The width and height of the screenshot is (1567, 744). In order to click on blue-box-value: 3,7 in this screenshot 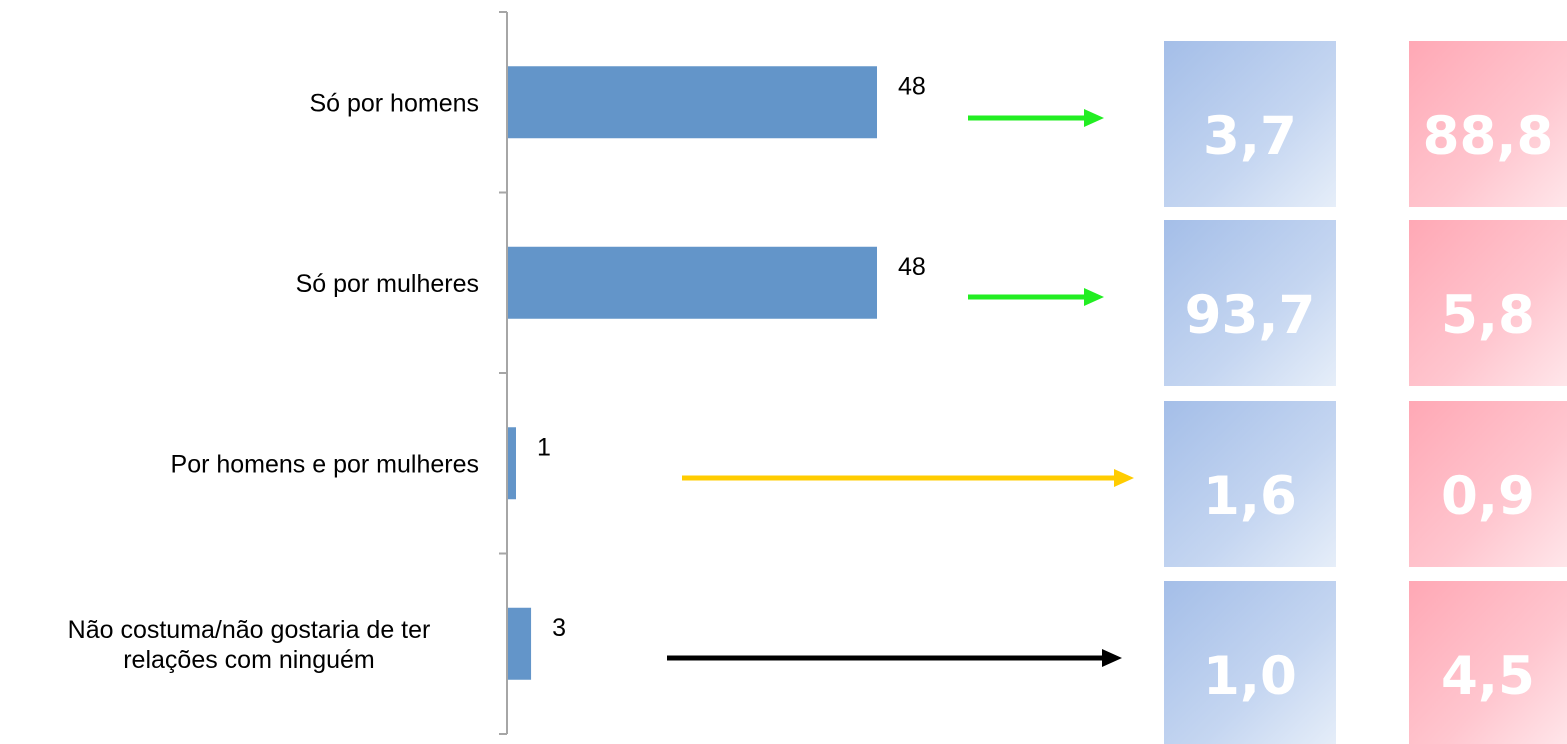, I will do `click(1250, 136)`.